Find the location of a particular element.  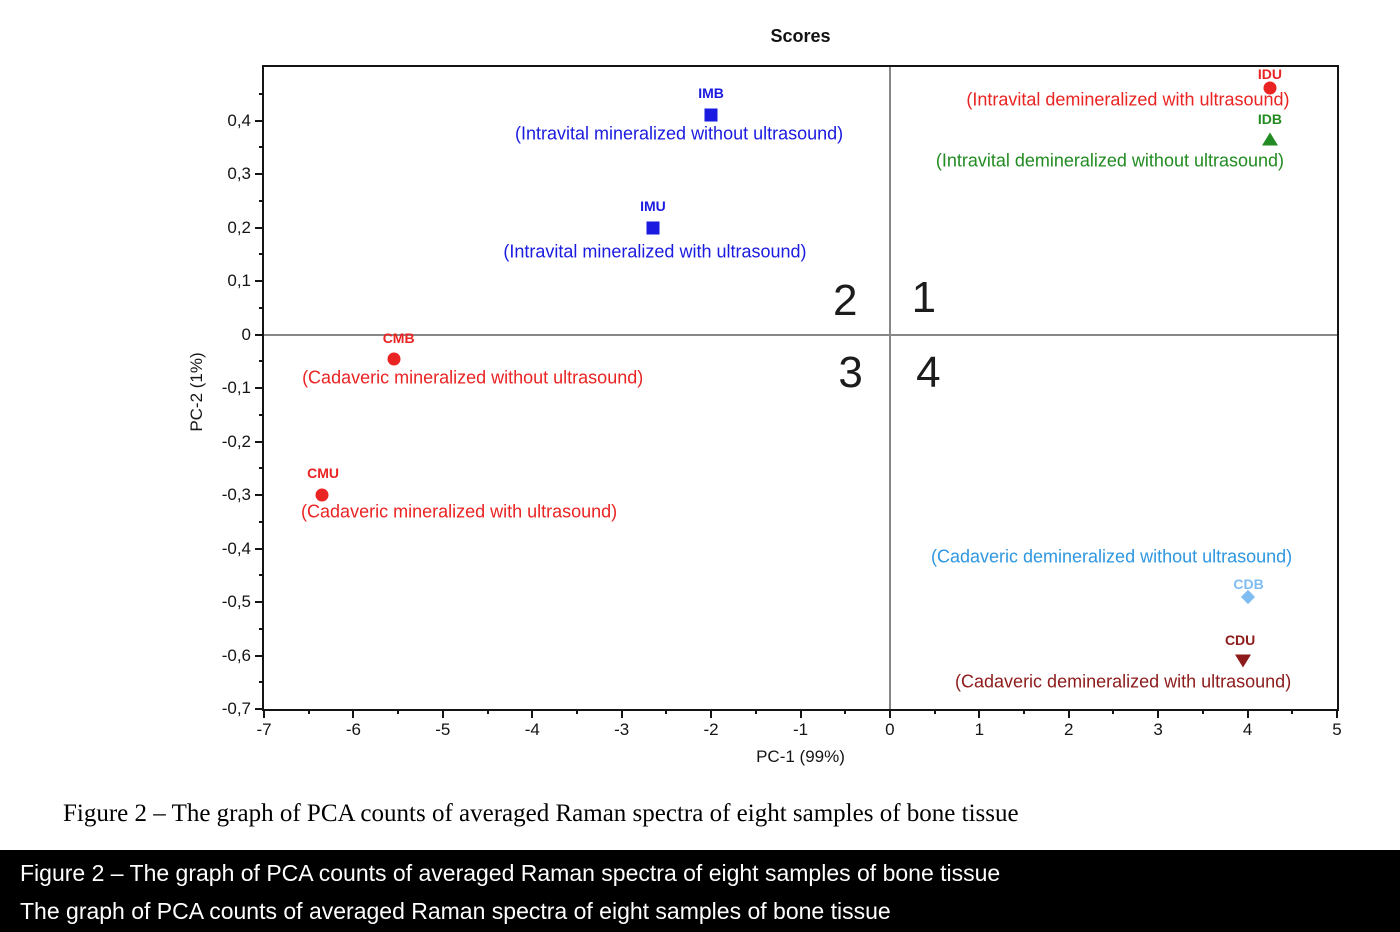

x-axis-tick-label: -2 is located at coordinates (711, 729).